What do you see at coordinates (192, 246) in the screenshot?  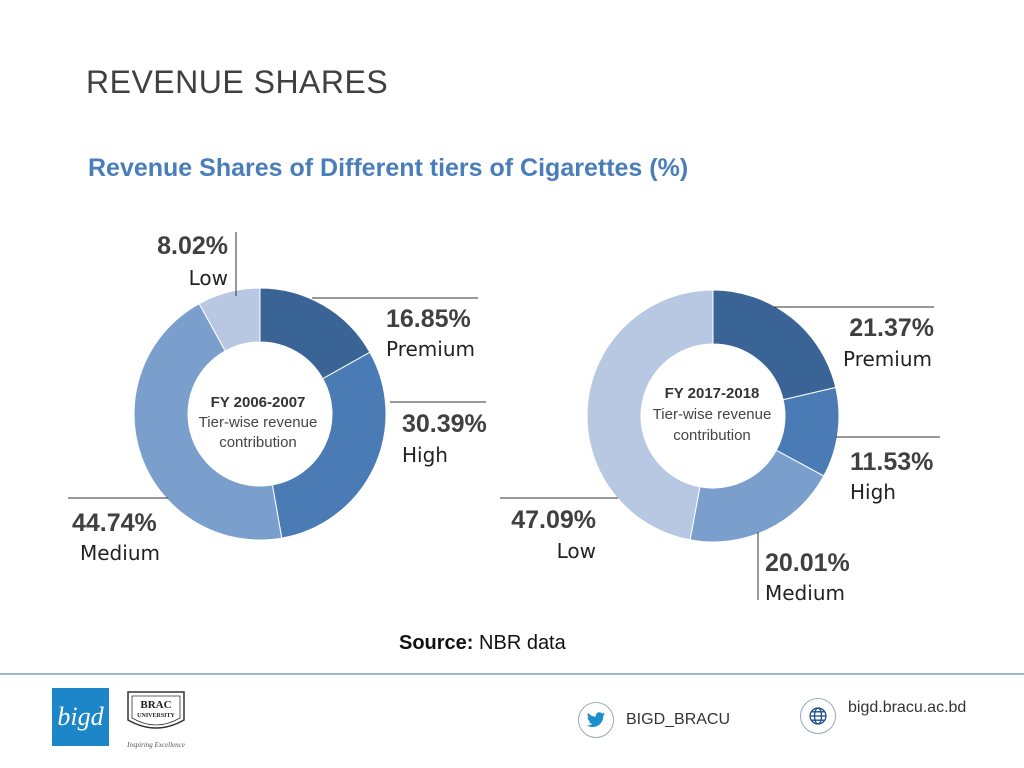 I see `label-value-low-2006: 8.02%` at bounding box center [192, 246].